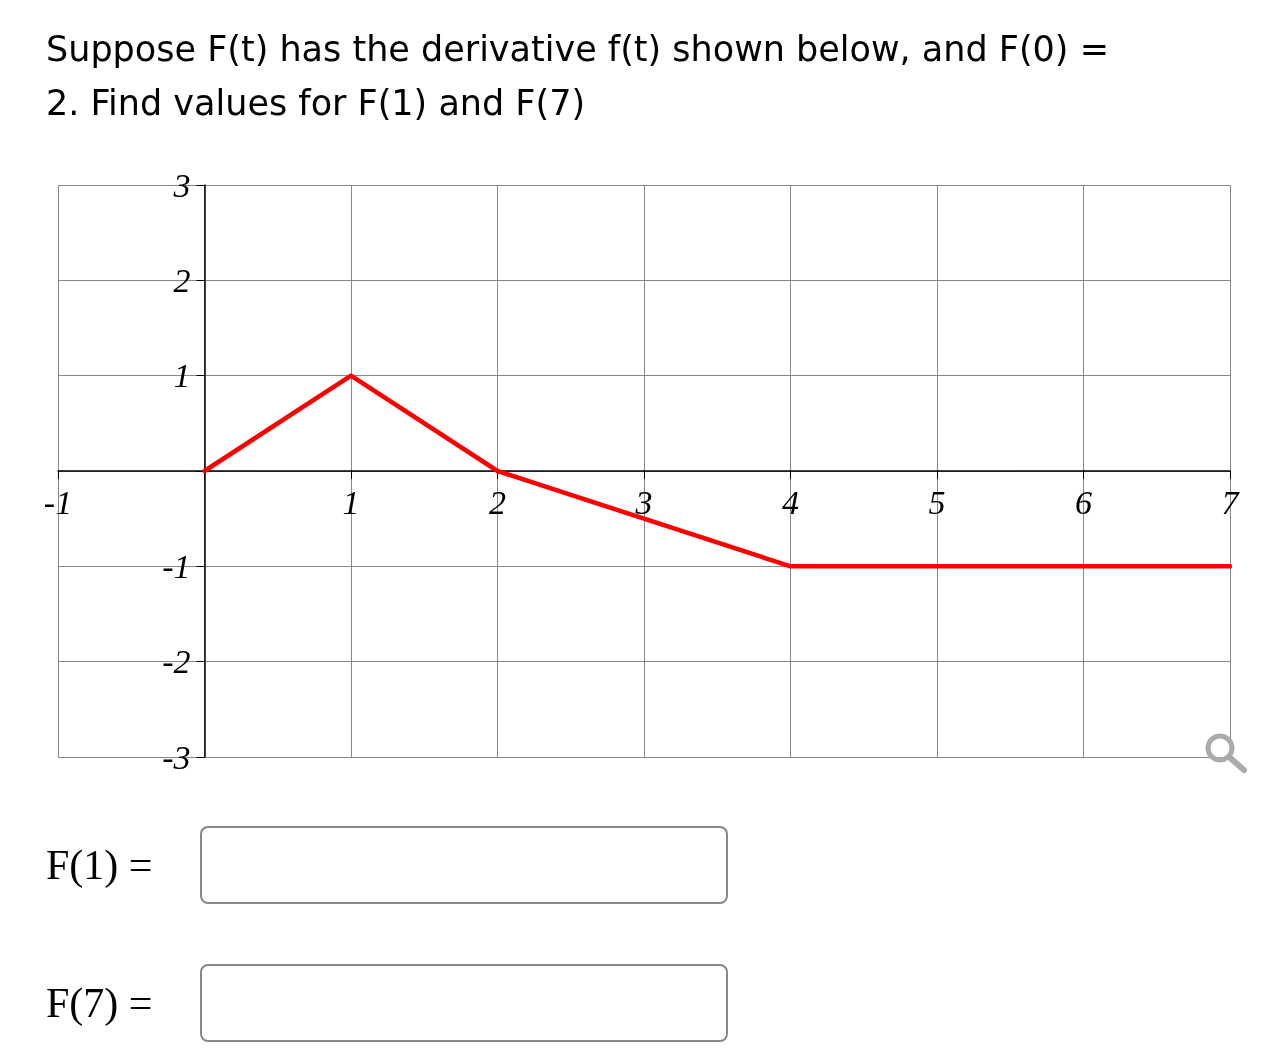  Describe the element at coordinates (182, 280) in the screenshot. I see `y-tick-label: 2` at that location.